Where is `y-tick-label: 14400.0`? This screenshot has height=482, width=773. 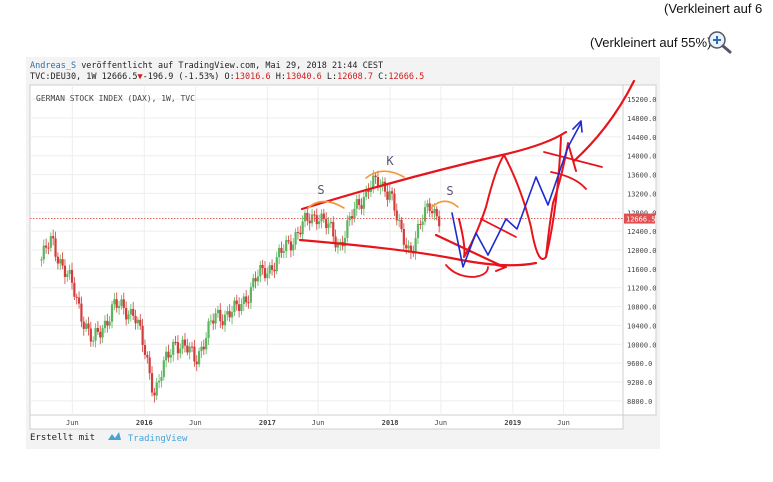 y-tick-label: 14400.0 is located at coordinates (642, 138).